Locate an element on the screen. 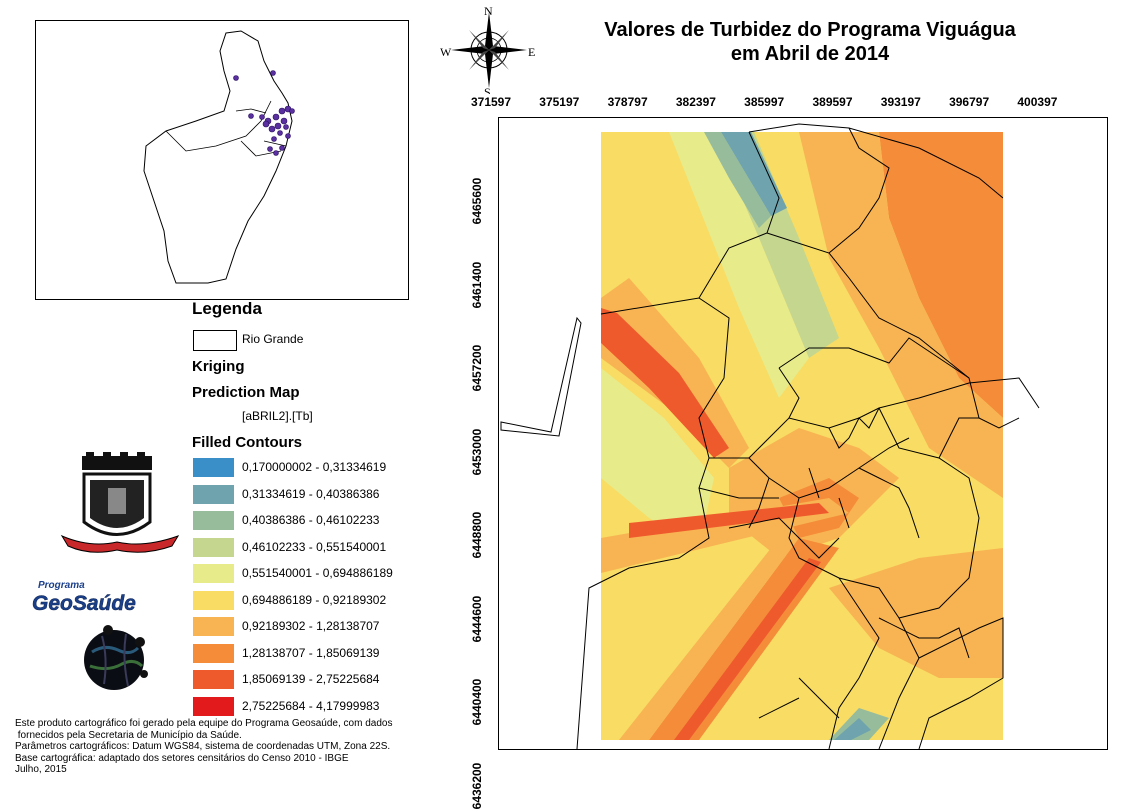  legend-class-label: 0,31334619 - 0,40386386 is located at coordinates (311, 493).